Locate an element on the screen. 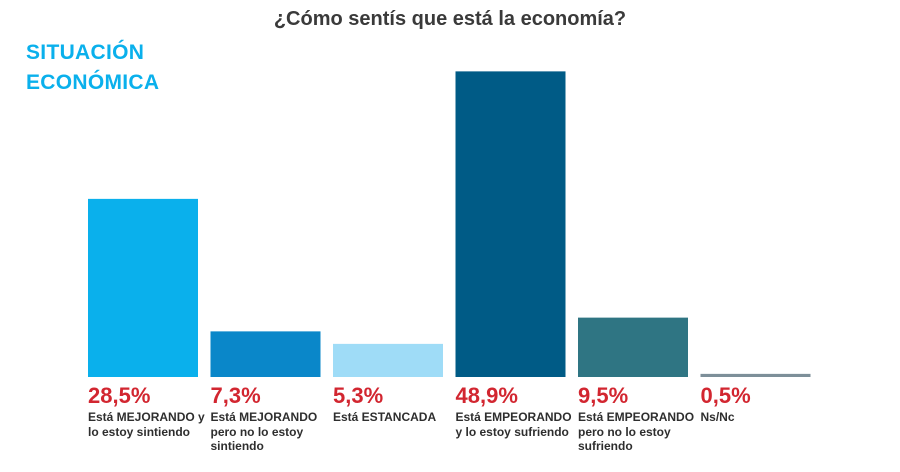  section-label-line-1: SITUACIÓN is located at coordinates (85, 52).